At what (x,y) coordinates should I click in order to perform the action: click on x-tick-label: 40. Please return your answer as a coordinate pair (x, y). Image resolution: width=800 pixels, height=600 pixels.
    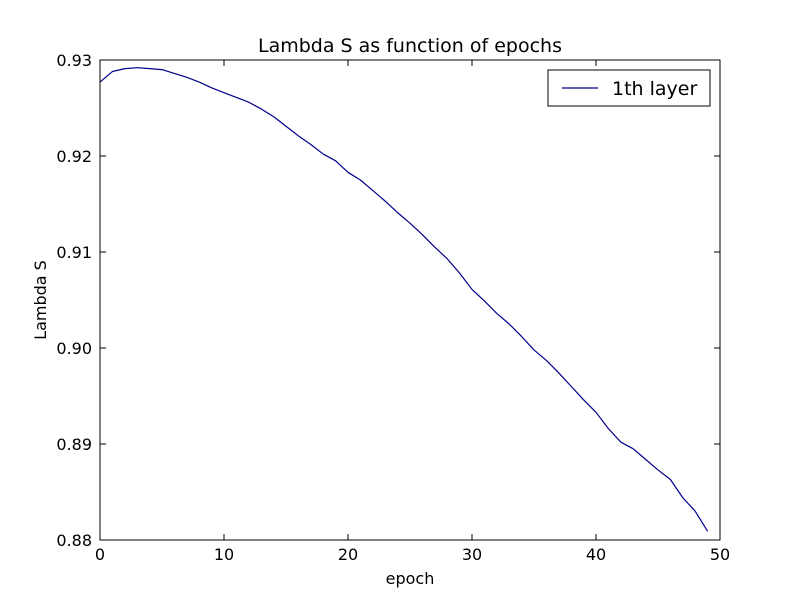
    Looking at the image, I should click on (596, 554).